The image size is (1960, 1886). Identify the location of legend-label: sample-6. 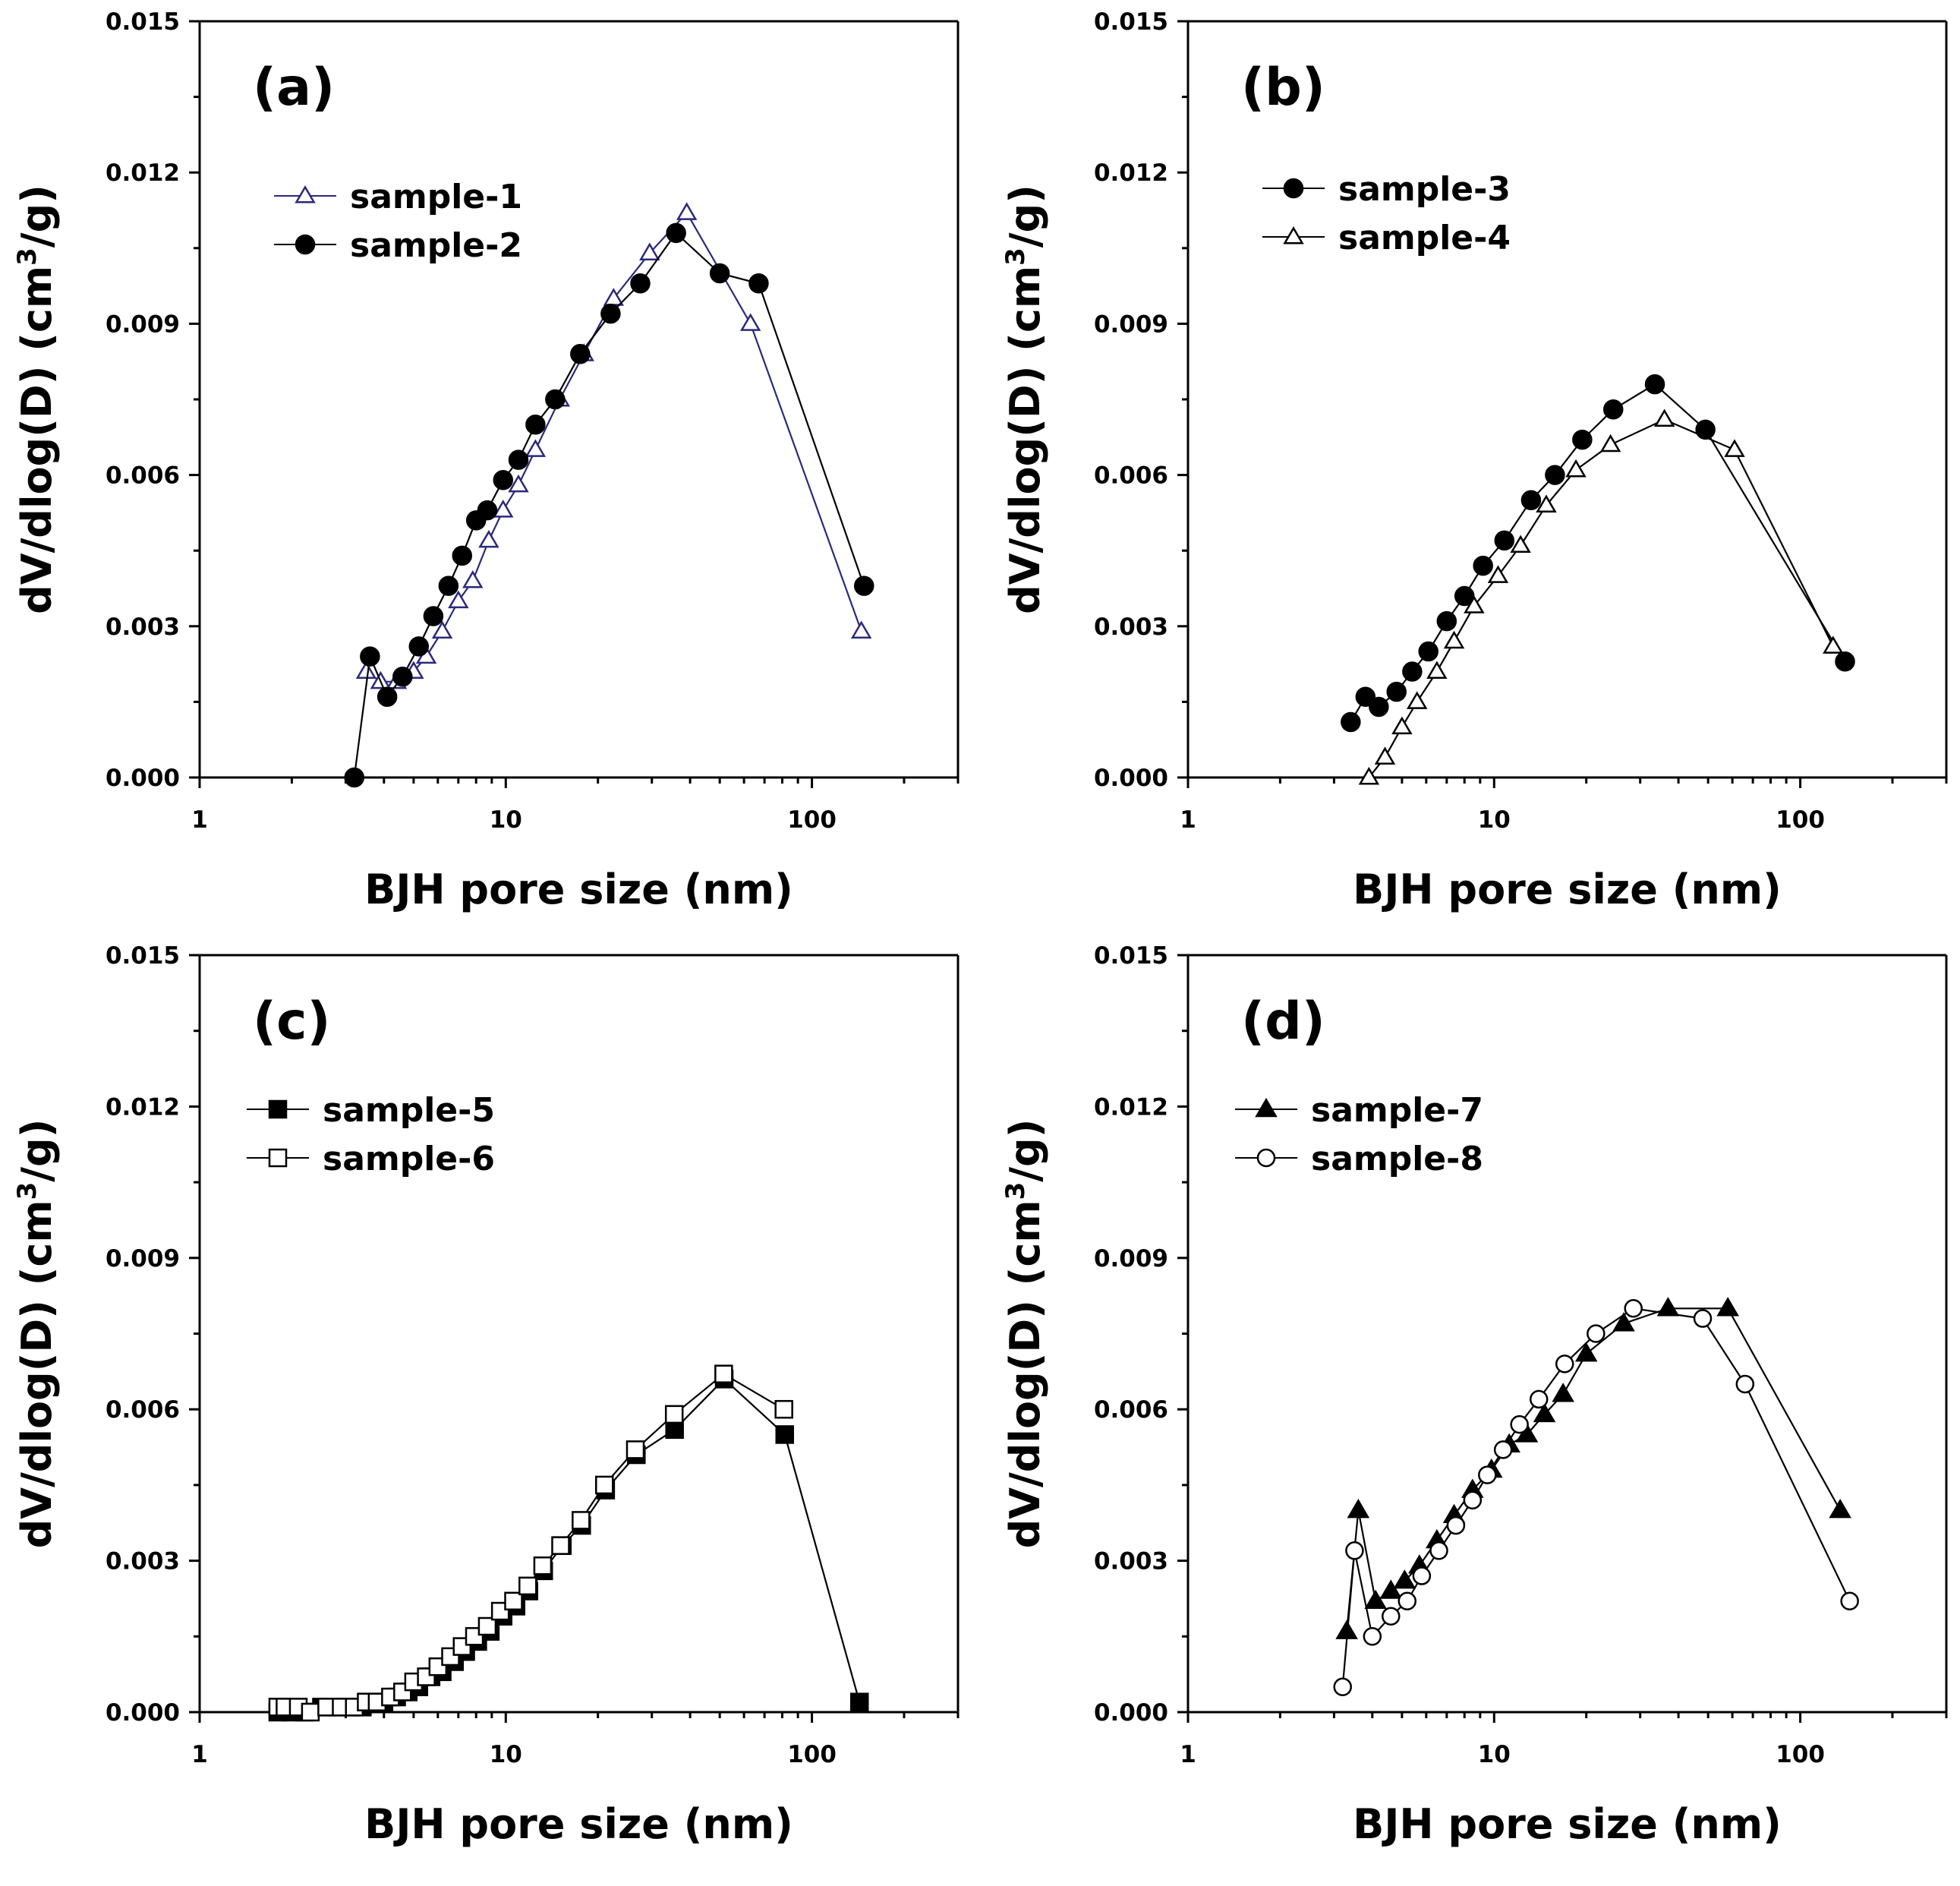
(409, 1159).